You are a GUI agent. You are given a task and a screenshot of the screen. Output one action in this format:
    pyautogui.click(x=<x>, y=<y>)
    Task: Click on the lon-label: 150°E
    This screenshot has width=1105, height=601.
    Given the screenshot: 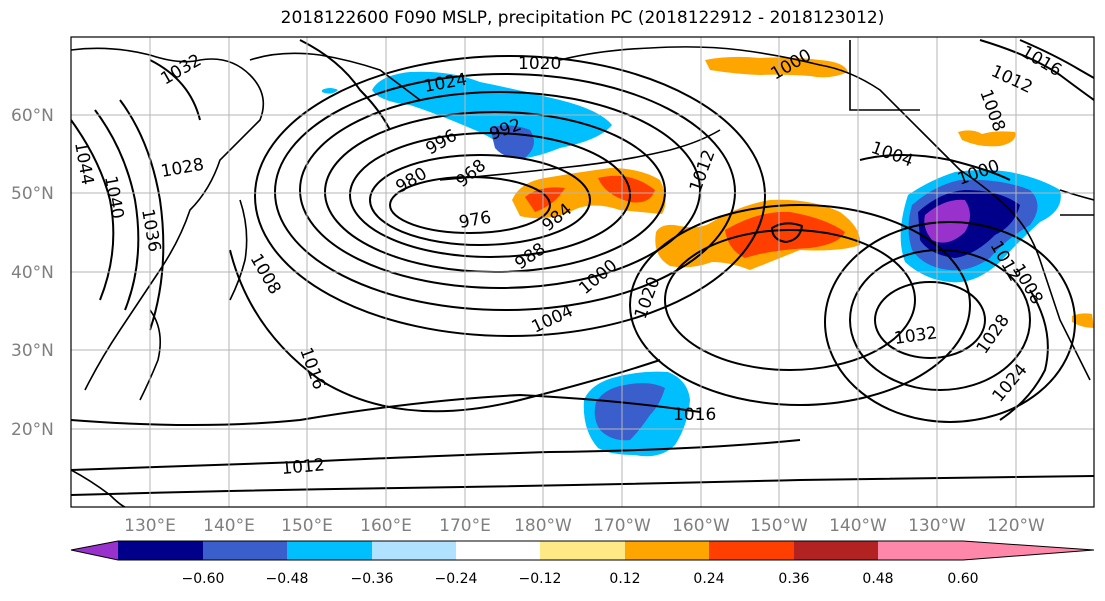 What is the action you would take?
    pyautogui.click(x=307, y=526)
    